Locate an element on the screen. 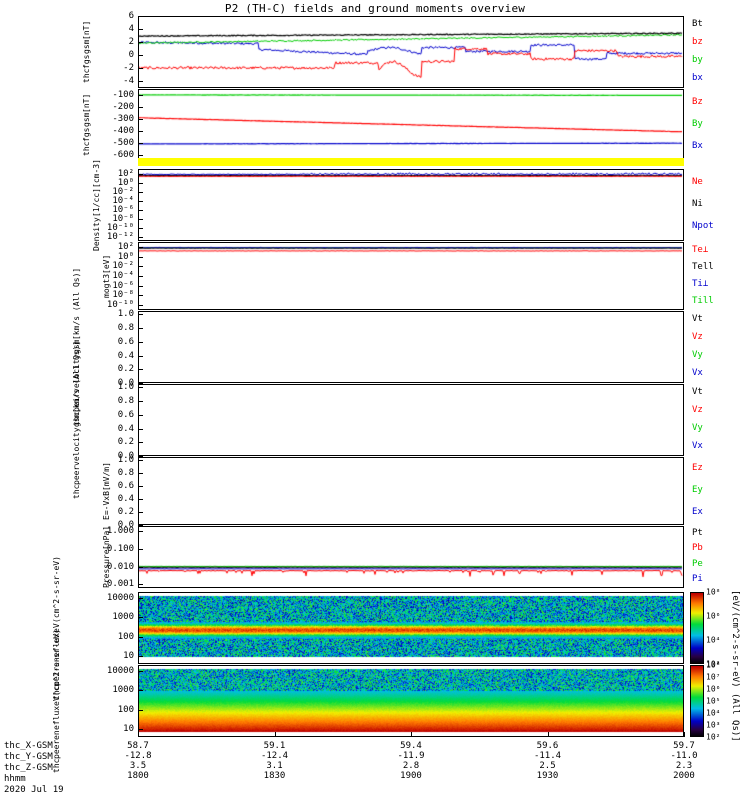 The image size is (750, 800). y-axis-e-field: 1.0 0.8 0.6 0.4 0.2 0.0 is located at coordinates (105, 492).